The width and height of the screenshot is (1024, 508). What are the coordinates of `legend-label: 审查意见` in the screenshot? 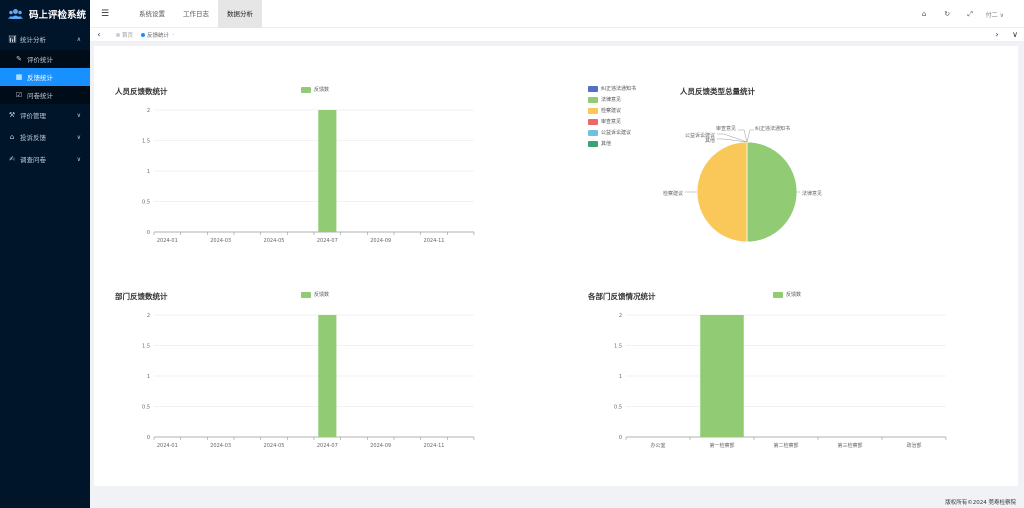 It's located at (611, 122).